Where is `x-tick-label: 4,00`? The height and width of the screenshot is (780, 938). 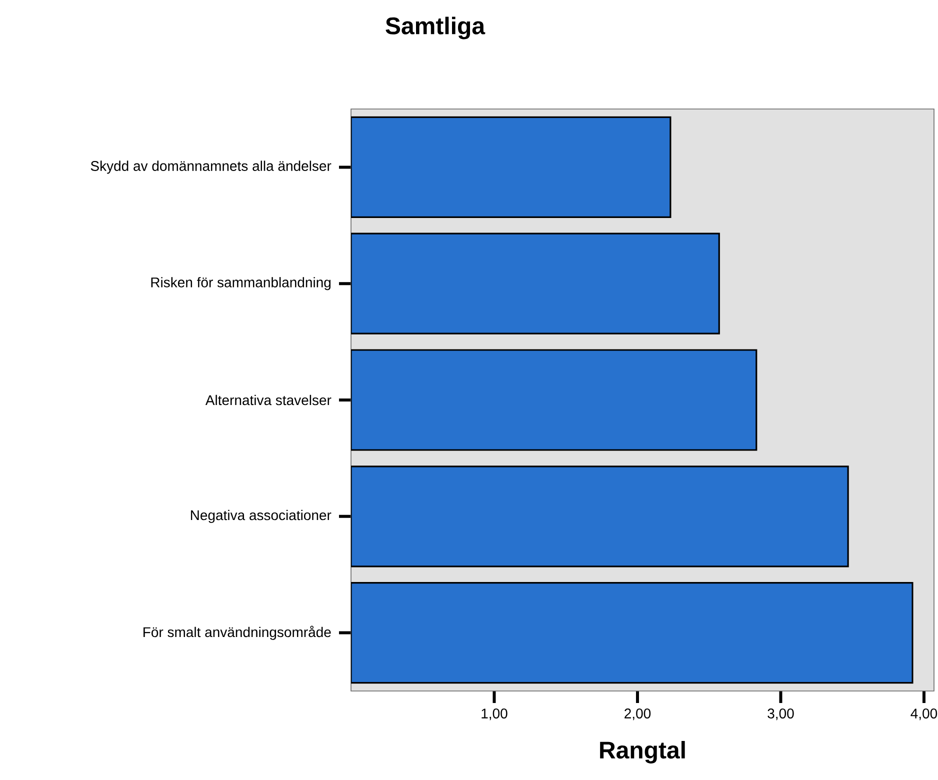
x-tick-label: 4,00 is located at coordinates (924, 714).